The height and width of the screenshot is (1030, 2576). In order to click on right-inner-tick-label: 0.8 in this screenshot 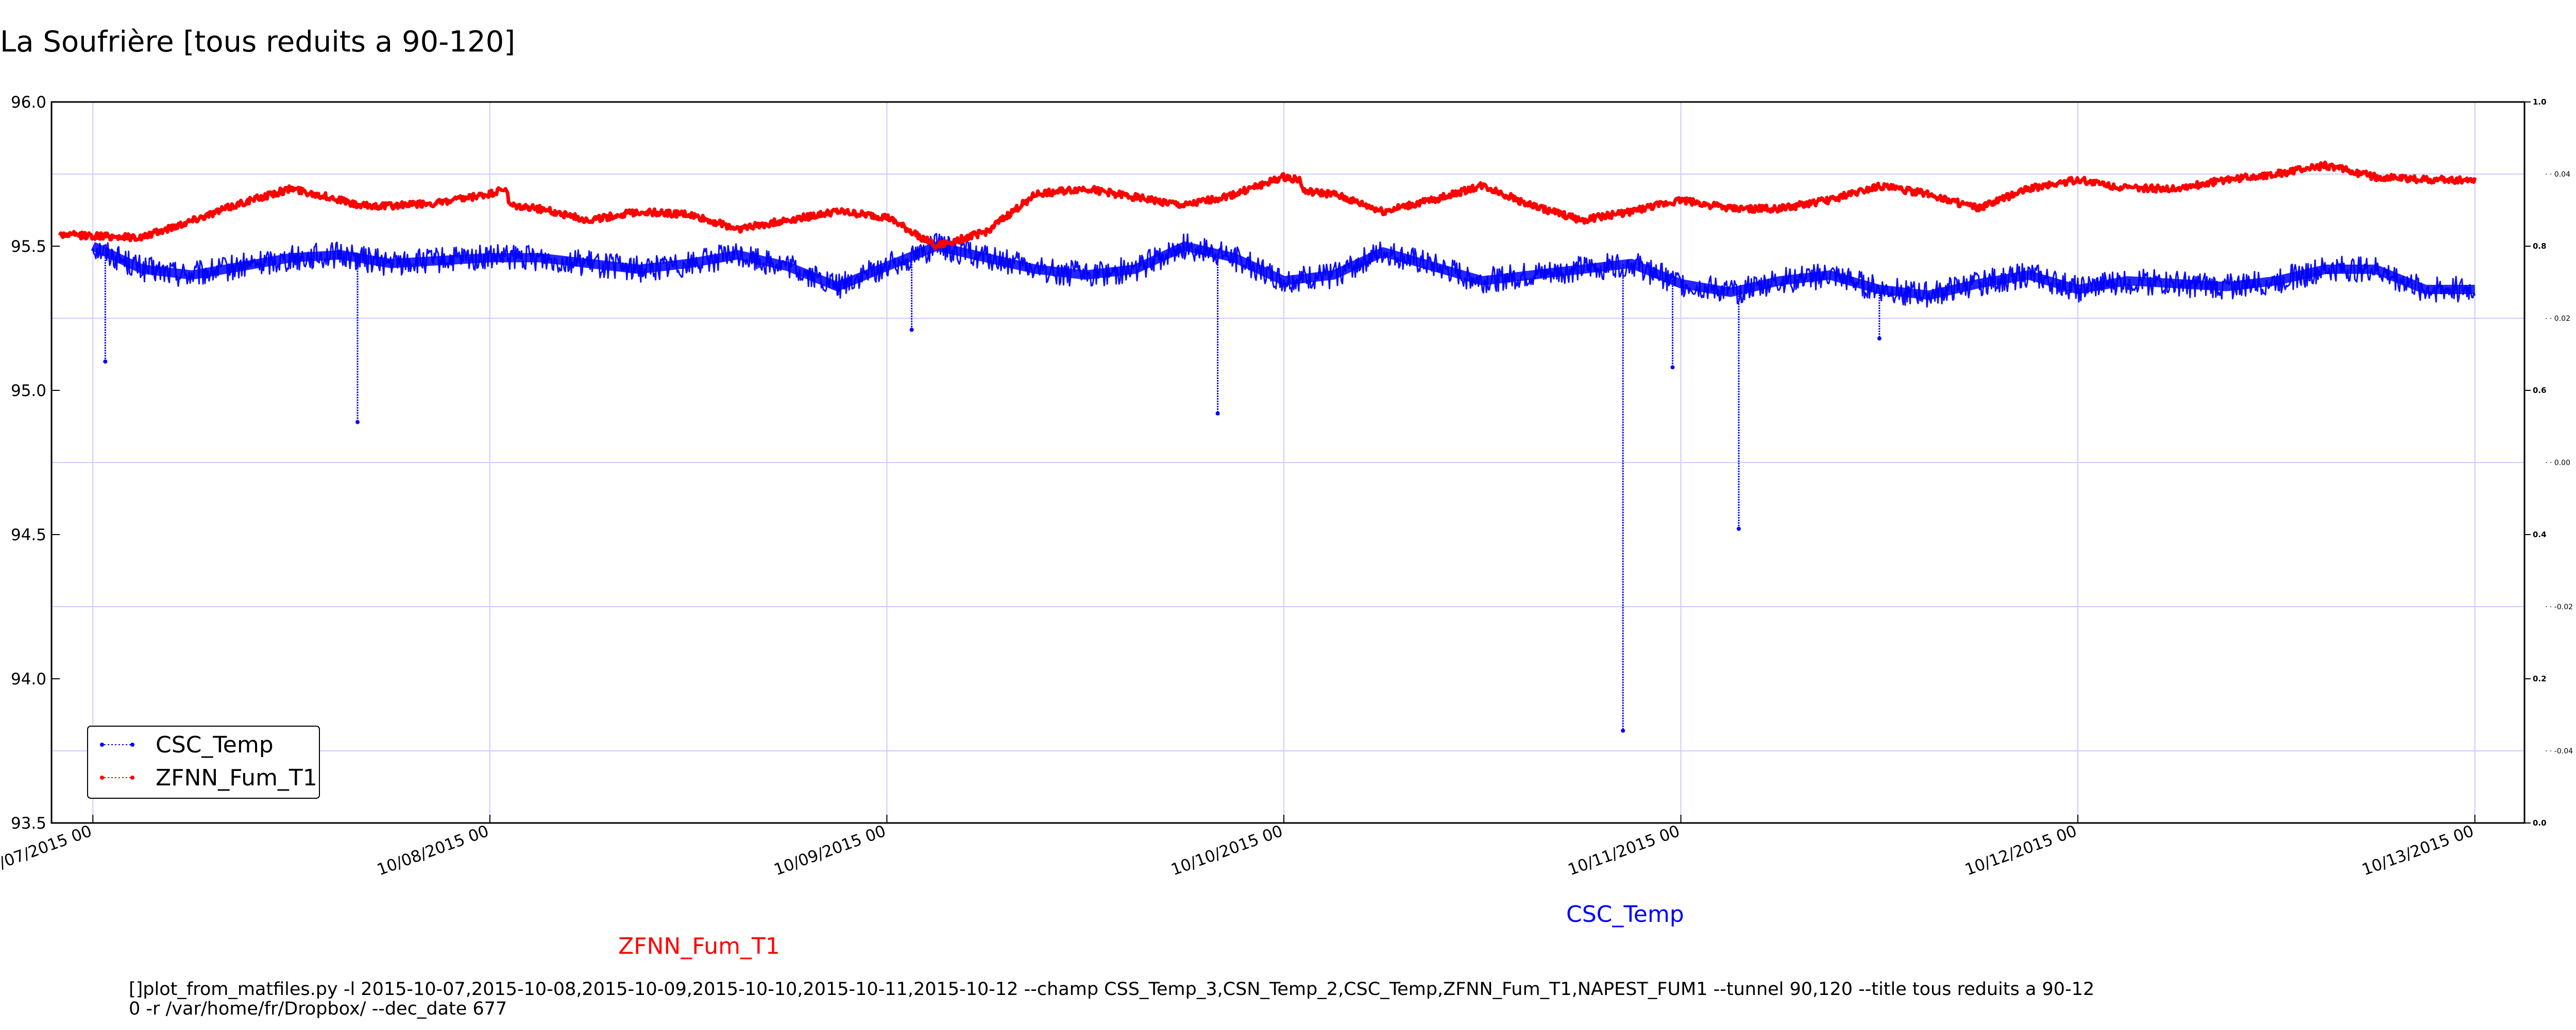, I will do `click(2540, 246)`.